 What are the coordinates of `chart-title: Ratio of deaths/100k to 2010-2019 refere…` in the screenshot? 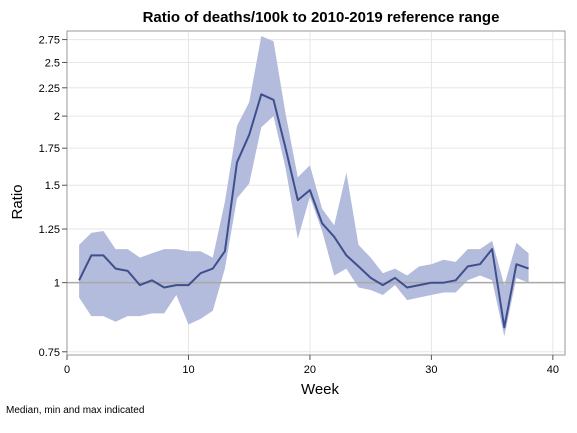 It's located at (321, 17).